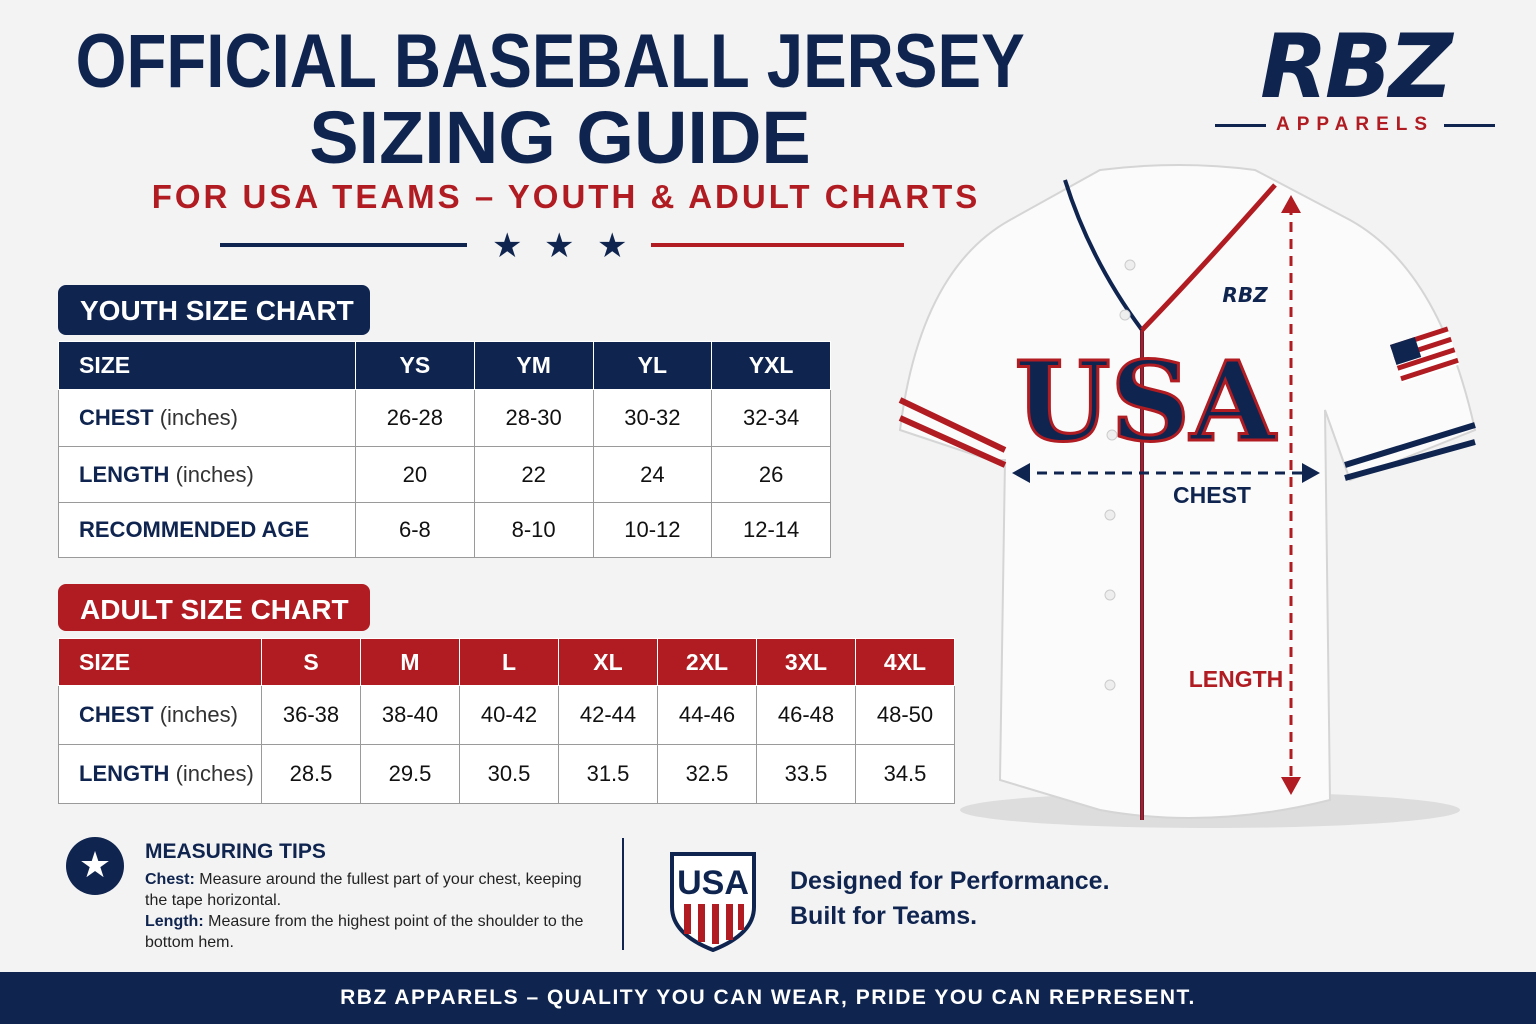 The height and width of the screenshot is (1024, 1536). Describe the element at coordinates (550, 61) in the screenshot. I see `title-line1: OFFICIAL BASEBALL JERSEY` at that location.